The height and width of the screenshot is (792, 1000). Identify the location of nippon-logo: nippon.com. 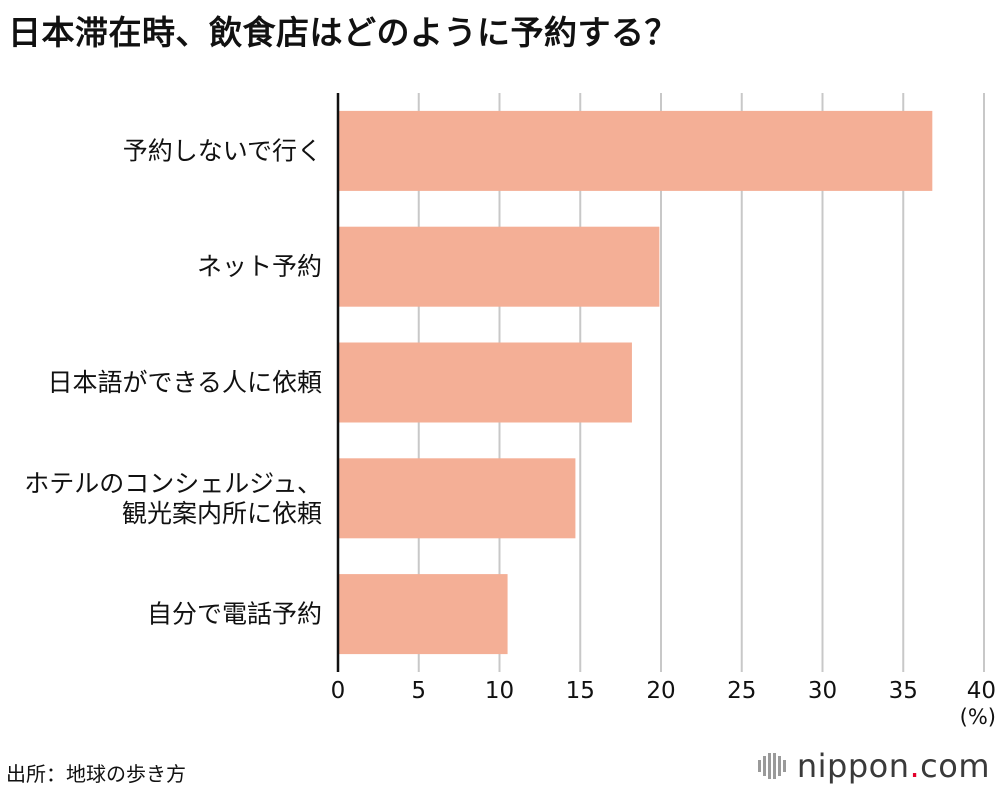
(873, 766).